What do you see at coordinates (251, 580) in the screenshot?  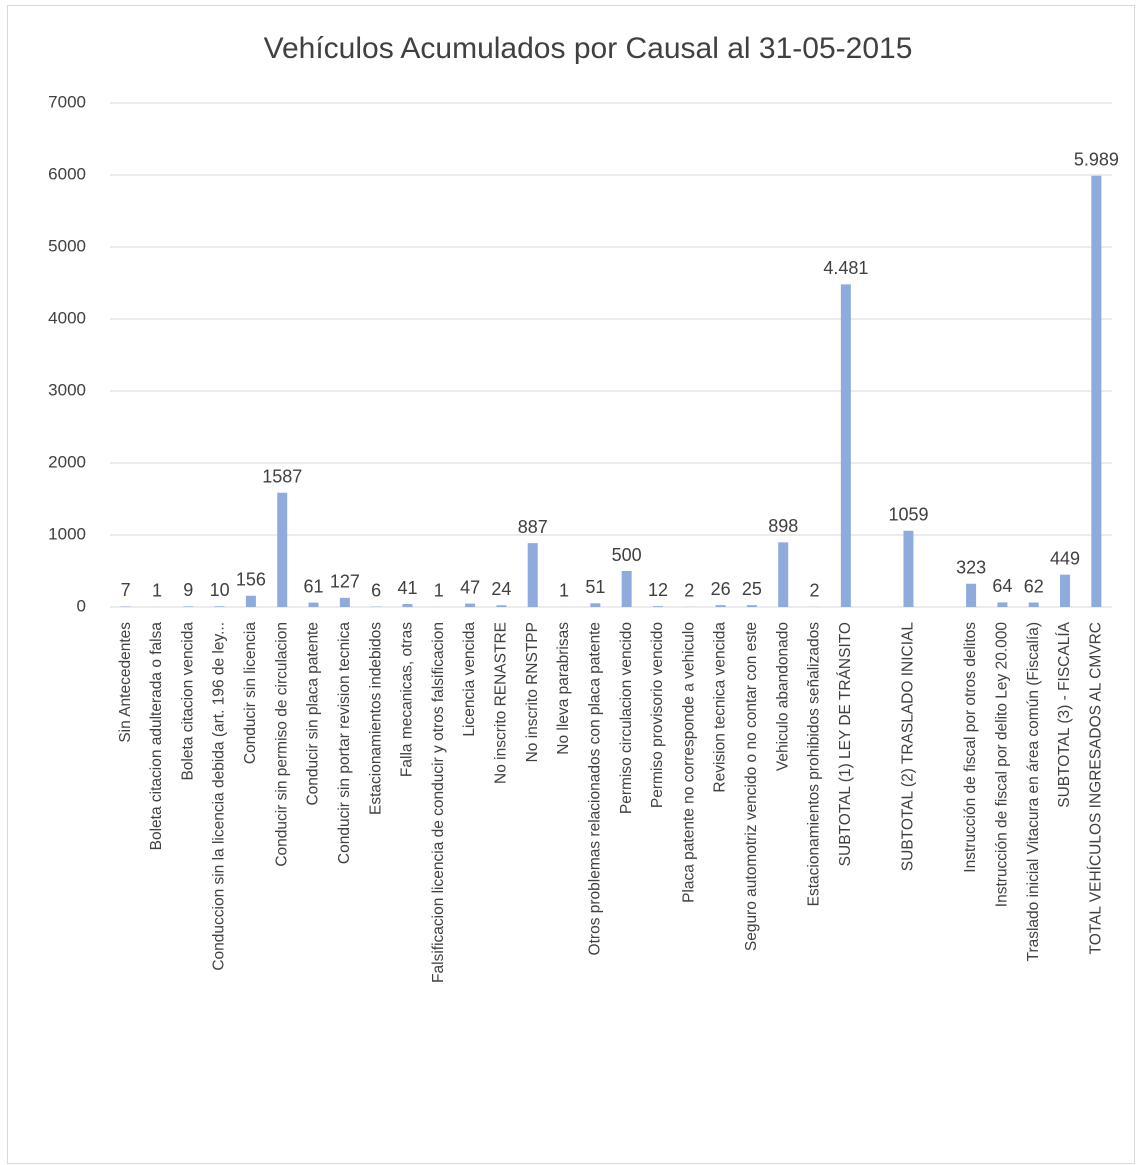 I see `value-label: 156` at bounding box center [251, 580].